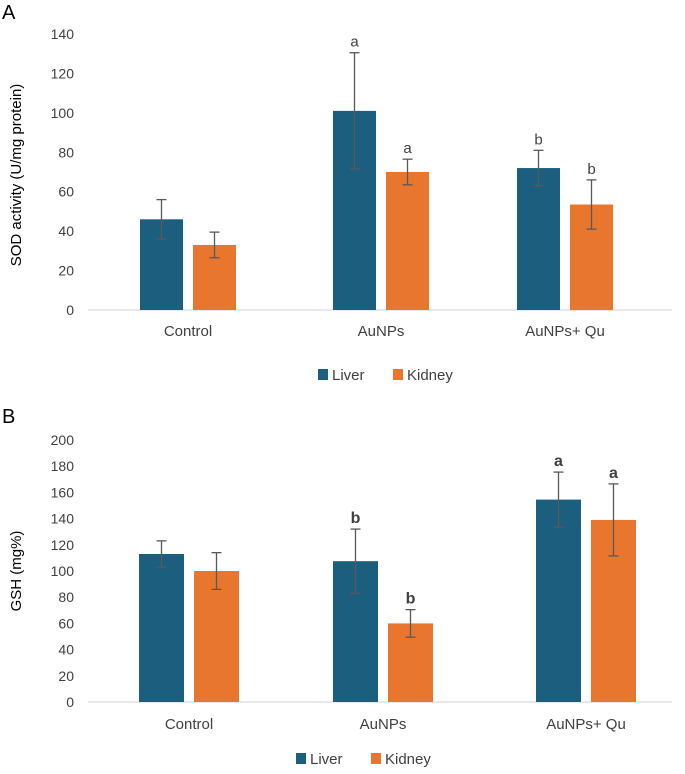  Describe the element at coordinates (63, 440) in the screenshot. I see `y-tick-label: 200` at that location.